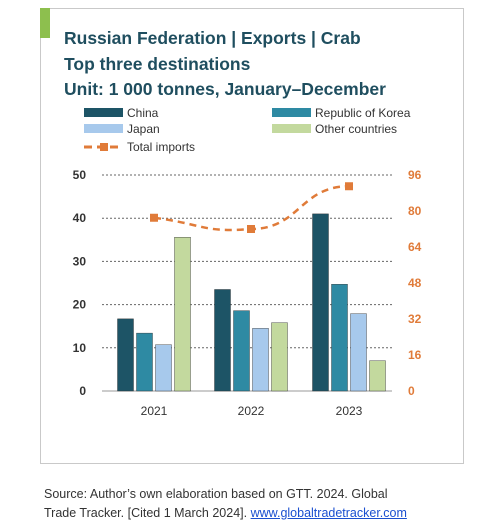 This screenshot has height=530, width=494. Describe the element at coordinates (415, 283) in the screenshot. I see `y-tick-label-right: 48` at that location.